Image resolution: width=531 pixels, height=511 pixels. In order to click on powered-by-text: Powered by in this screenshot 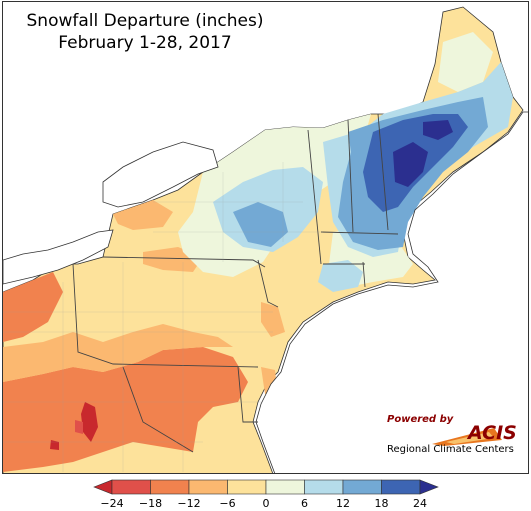, I will do `click(420, 419)`.